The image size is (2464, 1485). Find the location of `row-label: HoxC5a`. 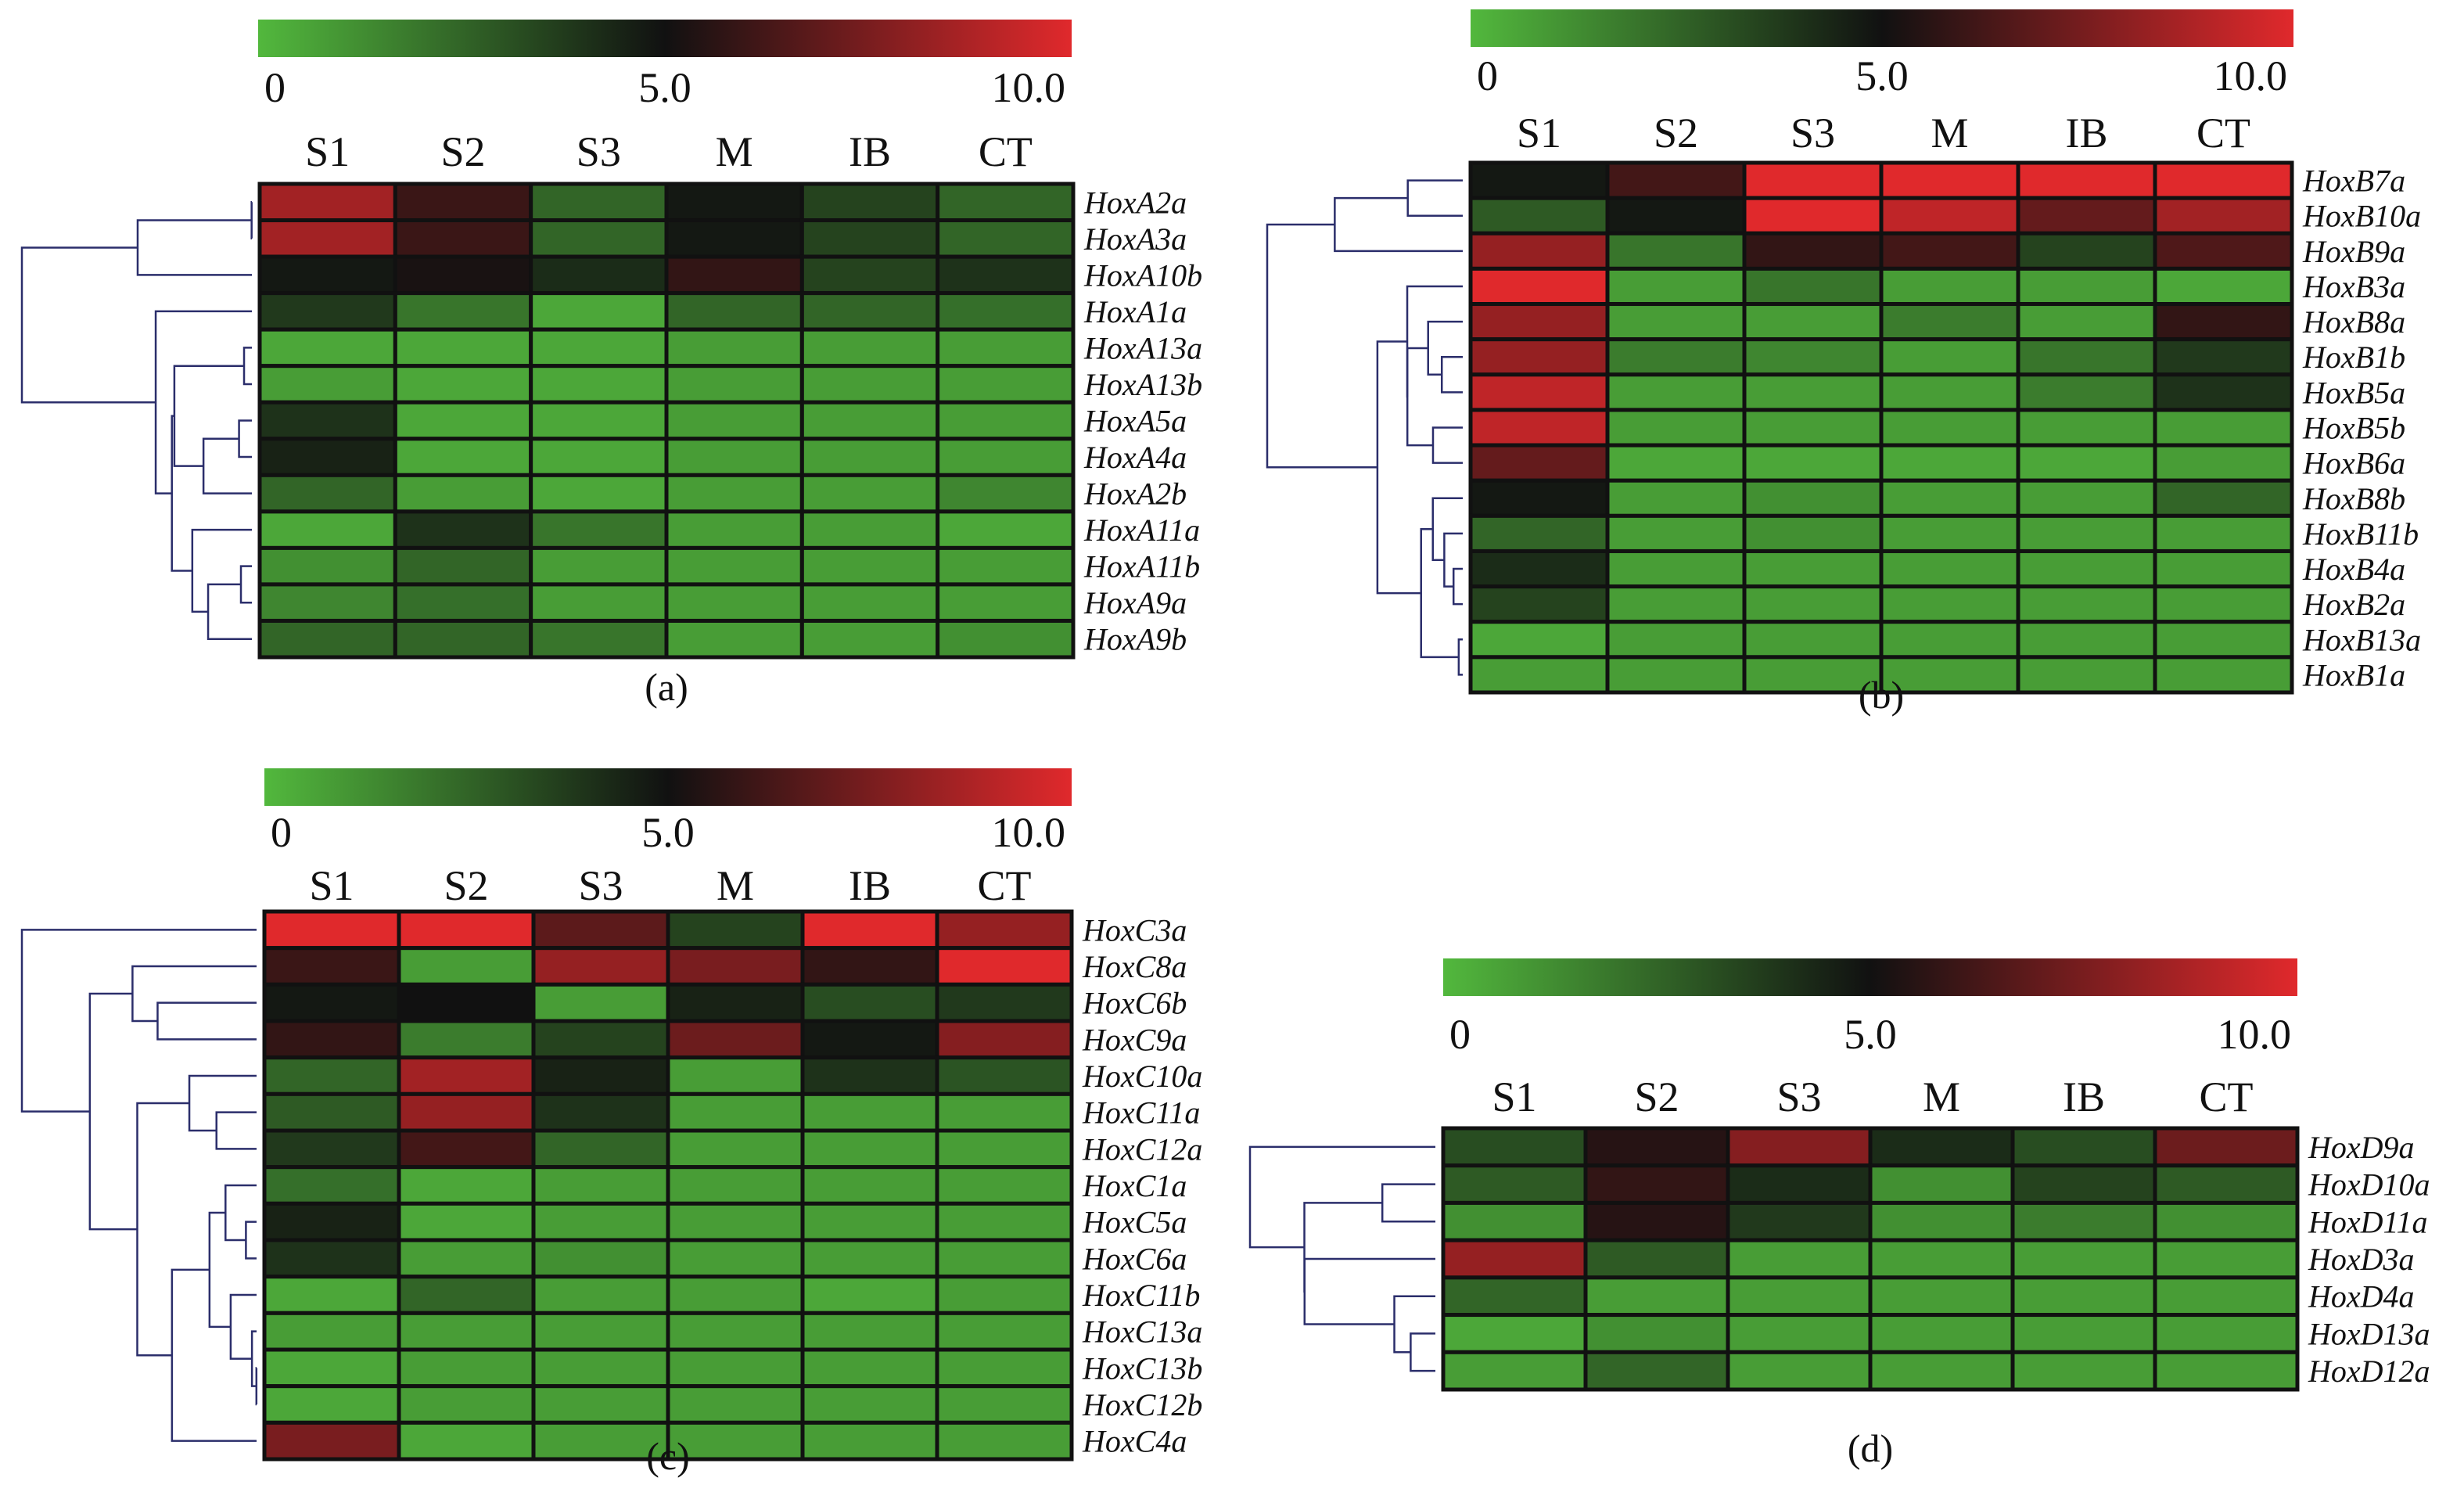

row-label: HoxC5a is located at coordinates (1134, 1222).